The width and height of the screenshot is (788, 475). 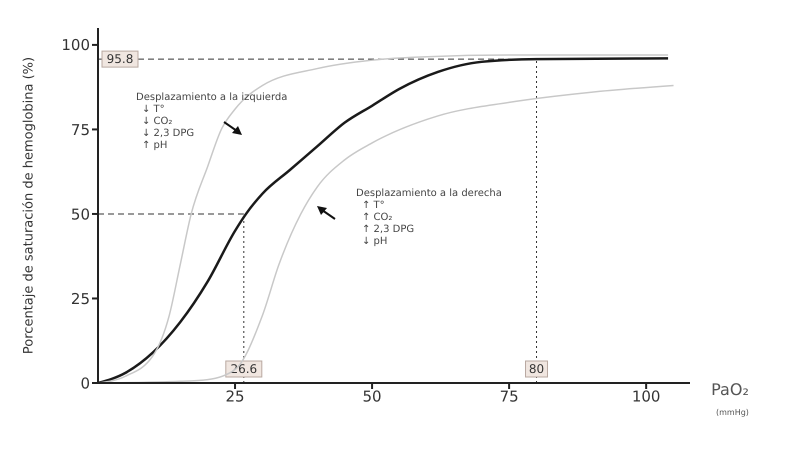 What do you see at coordinates (75, 45) in the screenshot?
I see `y-tick-label: 100` at bounding box center [75, 45].